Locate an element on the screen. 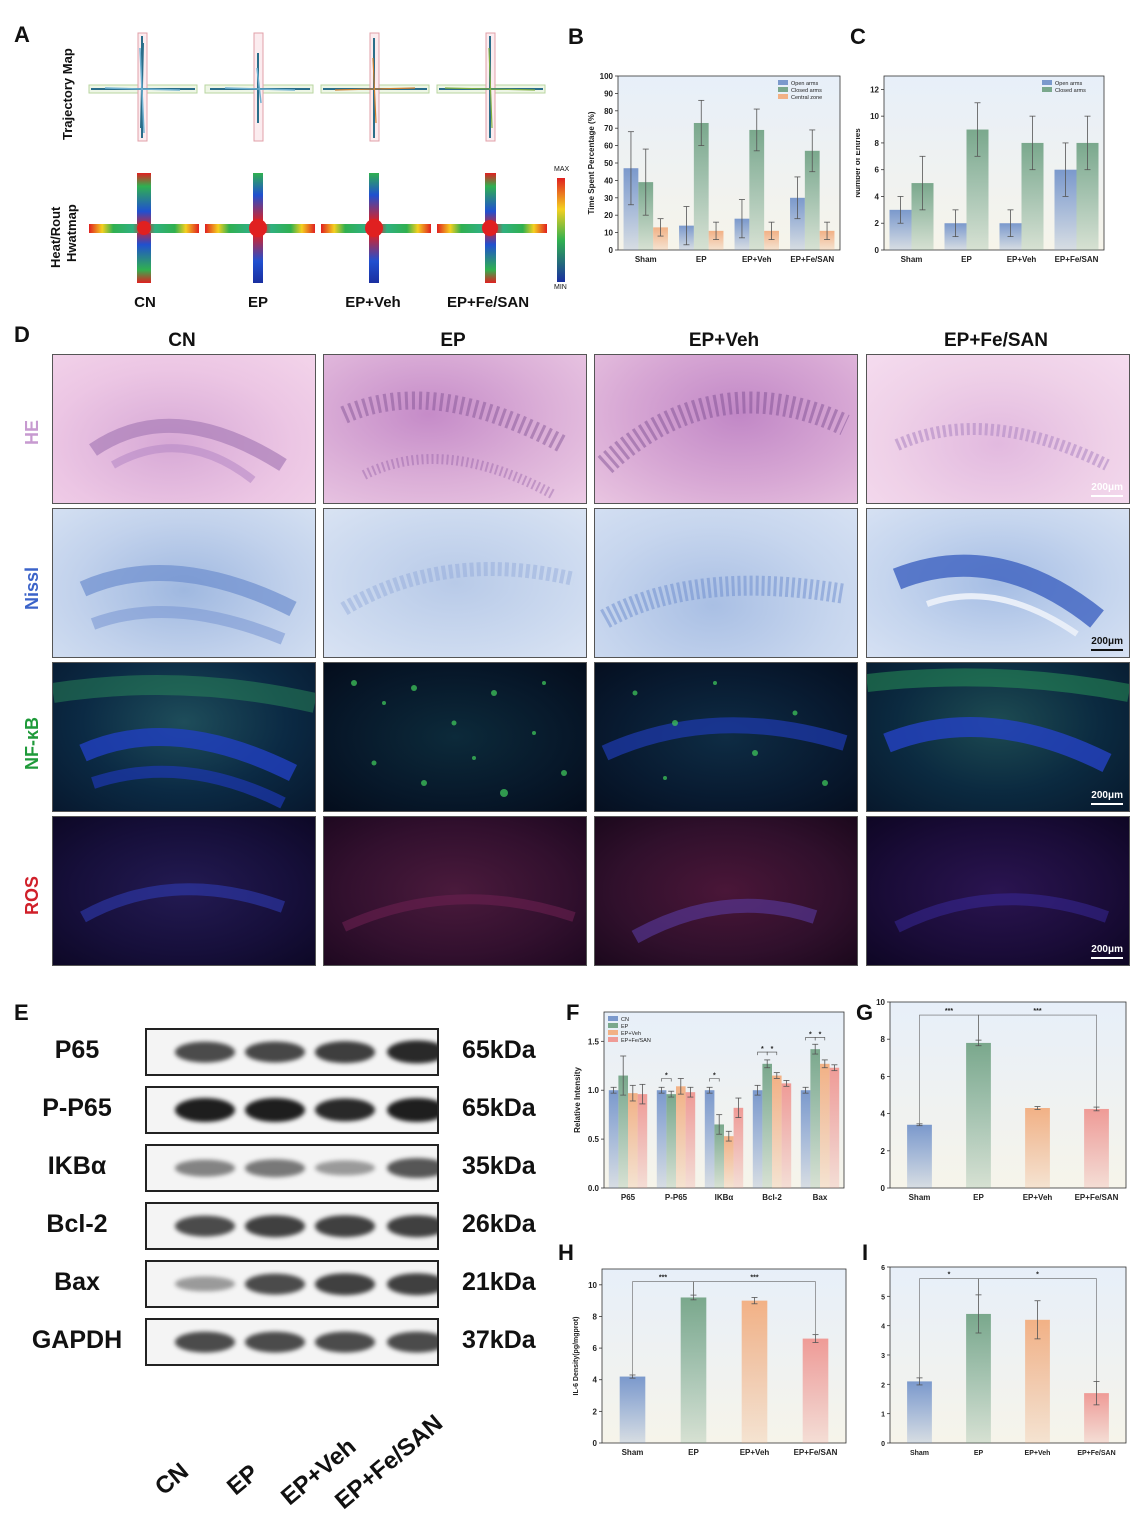 This screenshot has width=1148, height=1515. band-kda-4: 21kDa is located at coordinates (499, 1282).